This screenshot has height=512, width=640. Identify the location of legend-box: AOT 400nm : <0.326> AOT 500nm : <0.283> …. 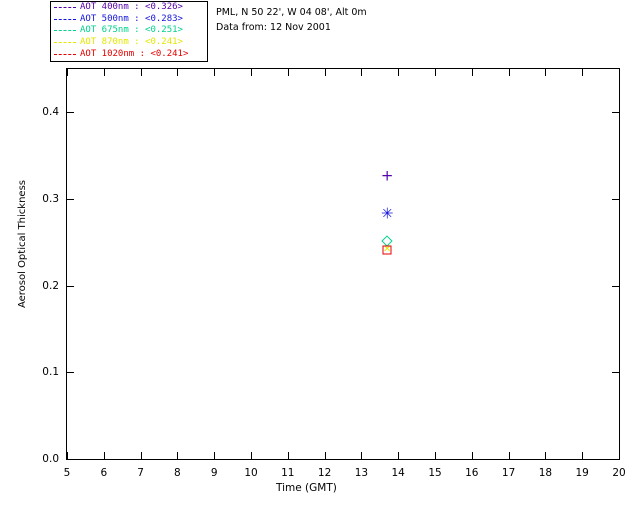
(129, 31).